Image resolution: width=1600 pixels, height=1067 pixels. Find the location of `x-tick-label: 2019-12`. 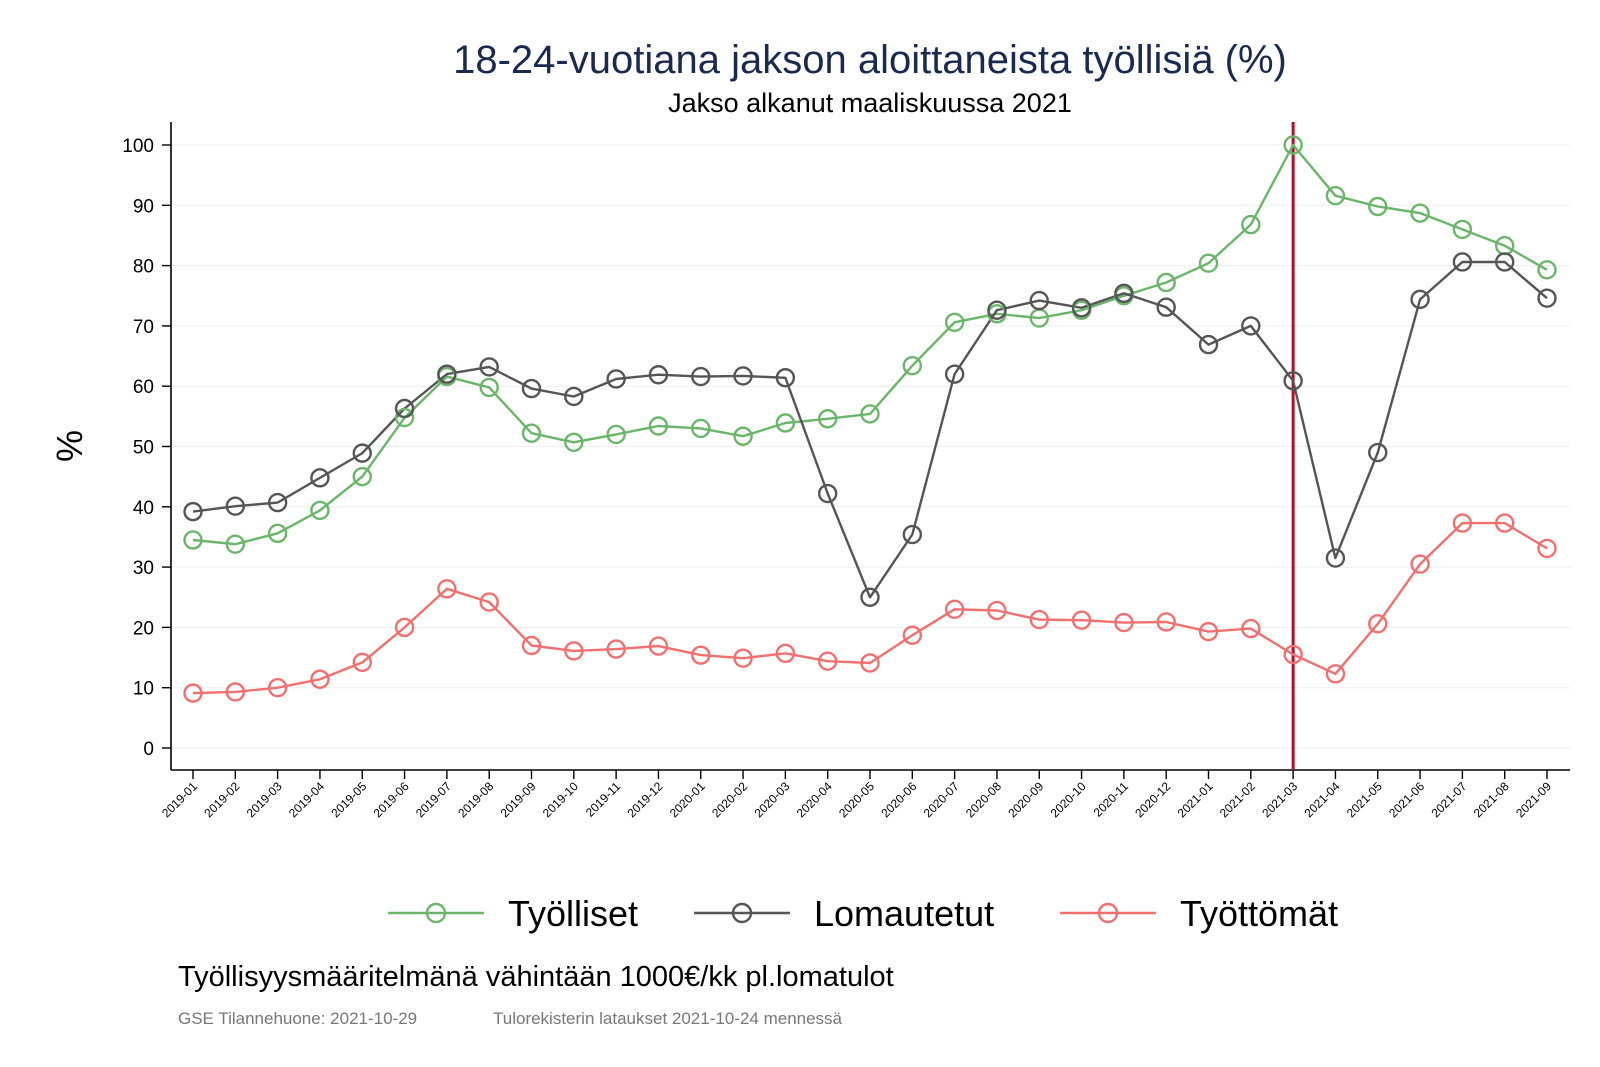

x-tick-label: 2019-12 is located at coordinates (645, 799).